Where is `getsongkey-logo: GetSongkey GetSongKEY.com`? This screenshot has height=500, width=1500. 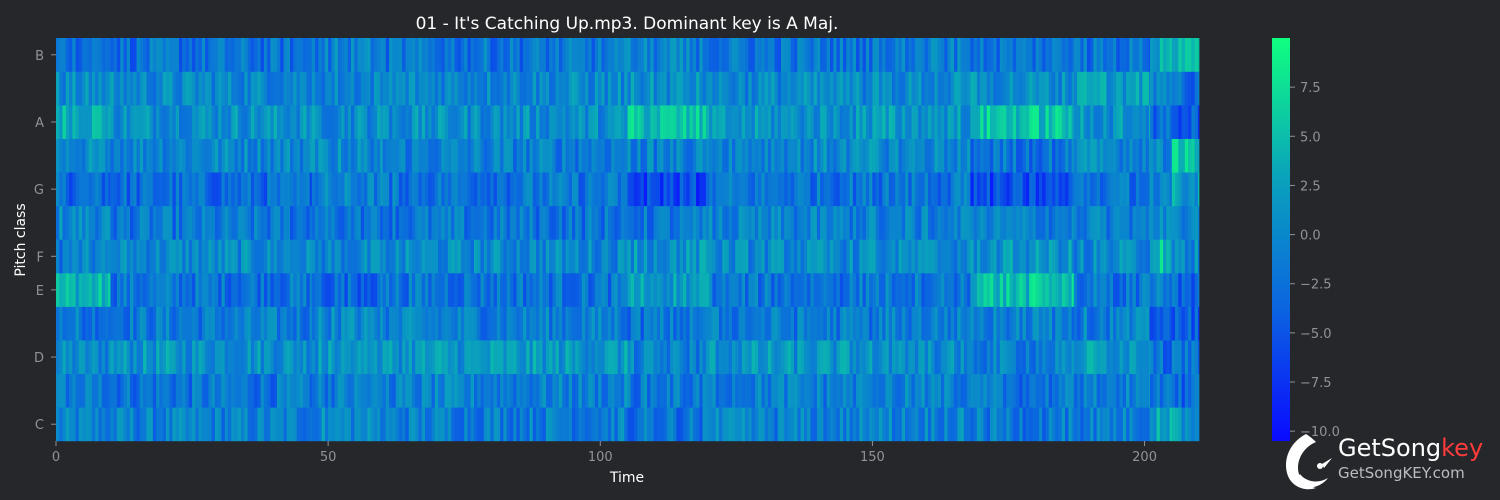 getsongkey-logo: GetSongkey GetSongKEY.com is located at coordinates (1381, 462).